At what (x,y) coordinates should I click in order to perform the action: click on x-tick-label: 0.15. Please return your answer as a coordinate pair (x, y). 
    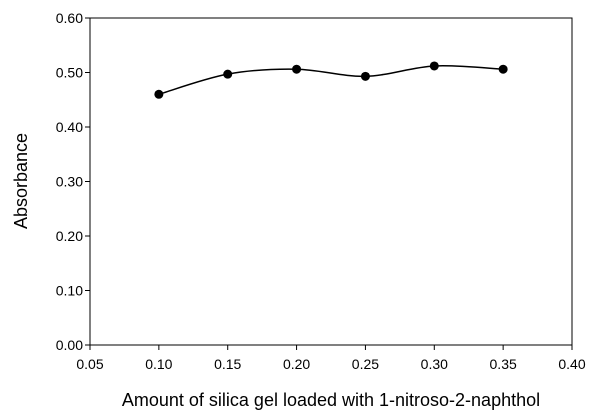
    Looking at the image, I should click on (227, 364).